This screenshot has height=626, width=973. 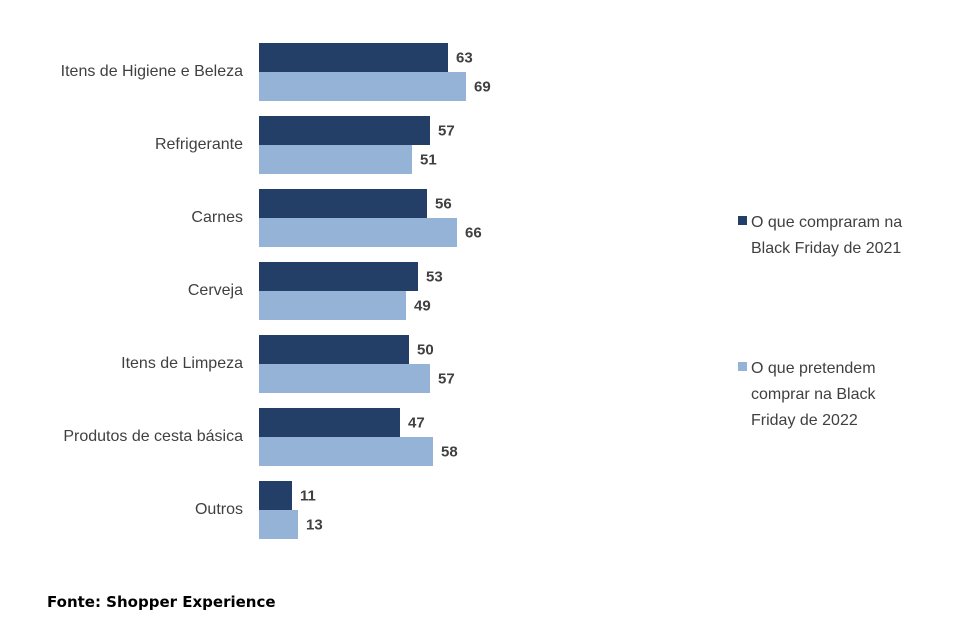 I want to click on category-label: Outros, so click(x=219, y=509).